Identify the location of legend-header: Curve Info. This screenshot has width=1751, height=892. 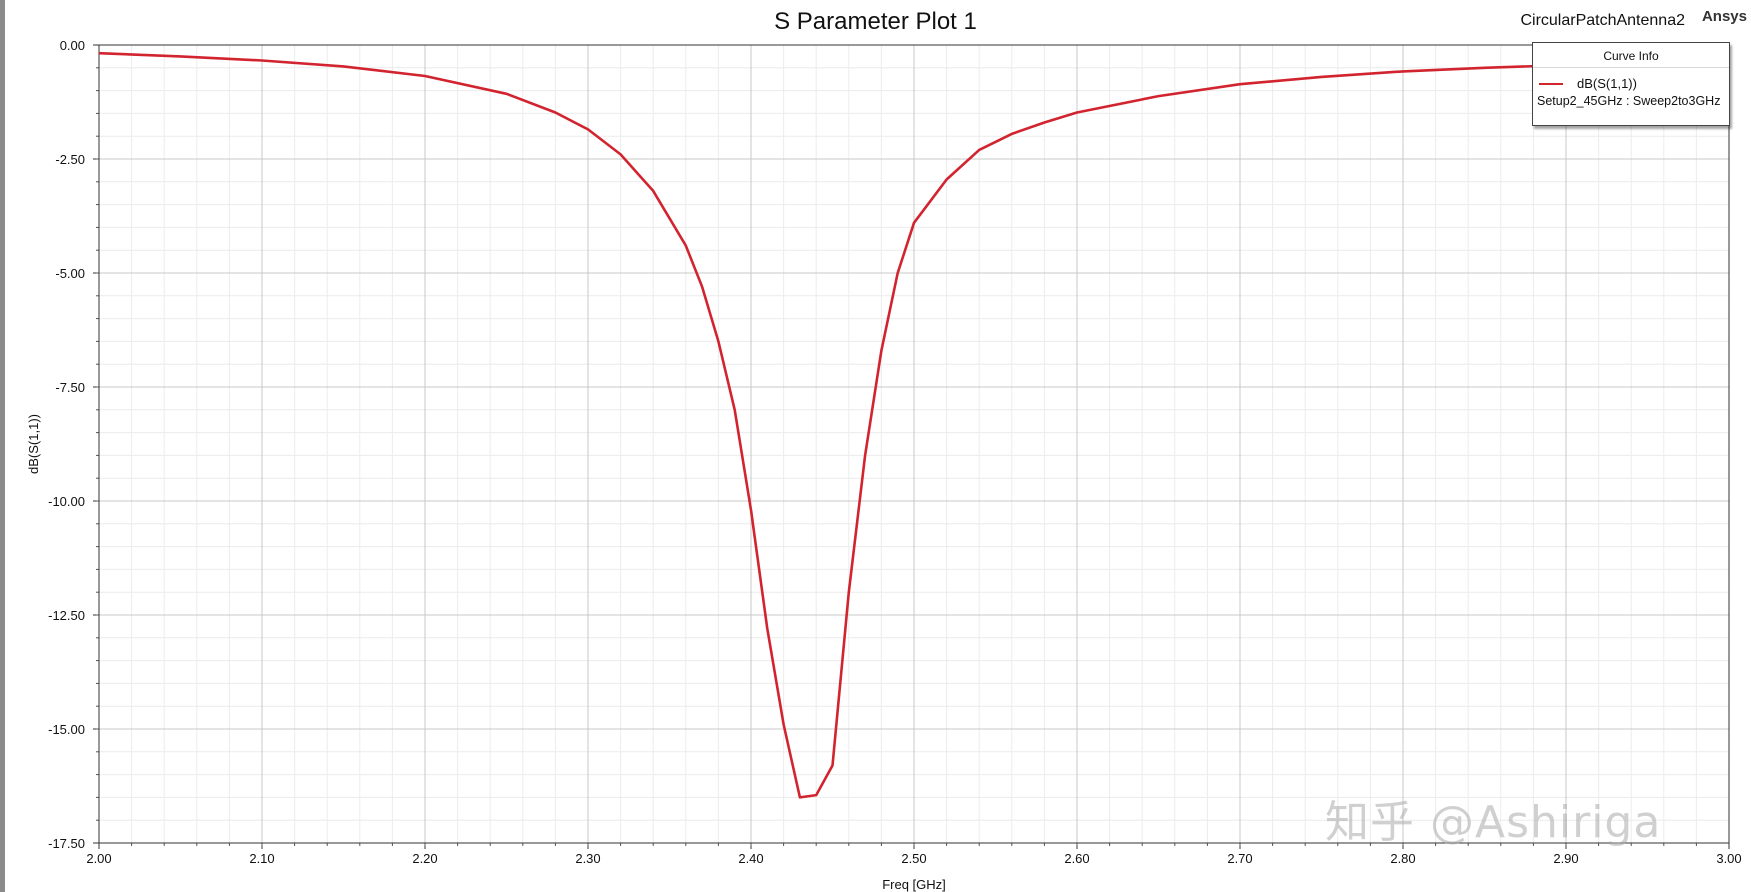
(1631, 55).